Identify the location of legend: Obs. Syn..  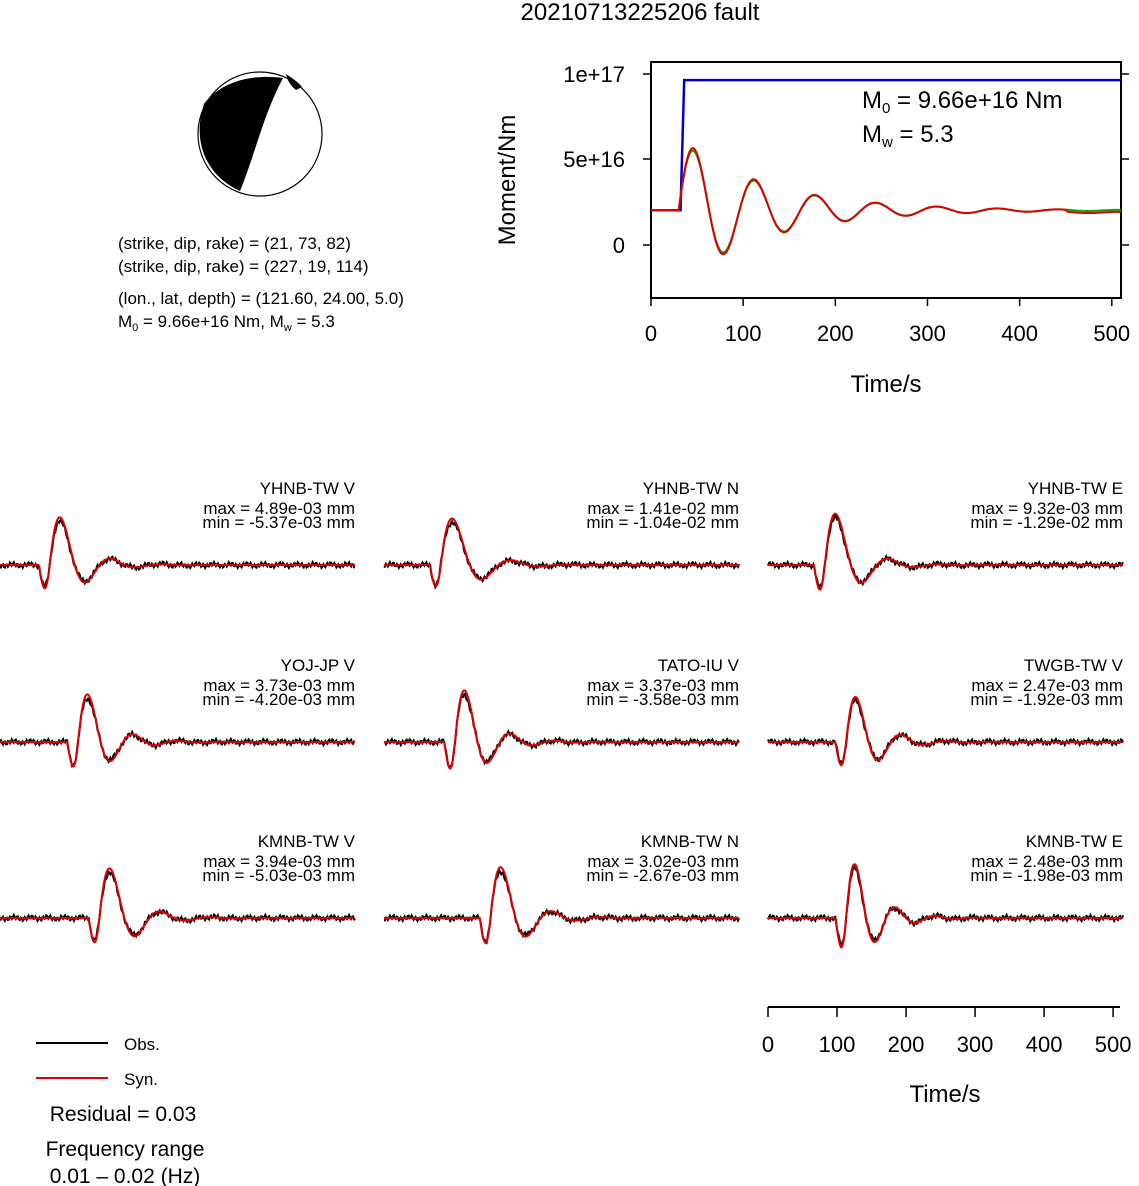
(98, 1062).